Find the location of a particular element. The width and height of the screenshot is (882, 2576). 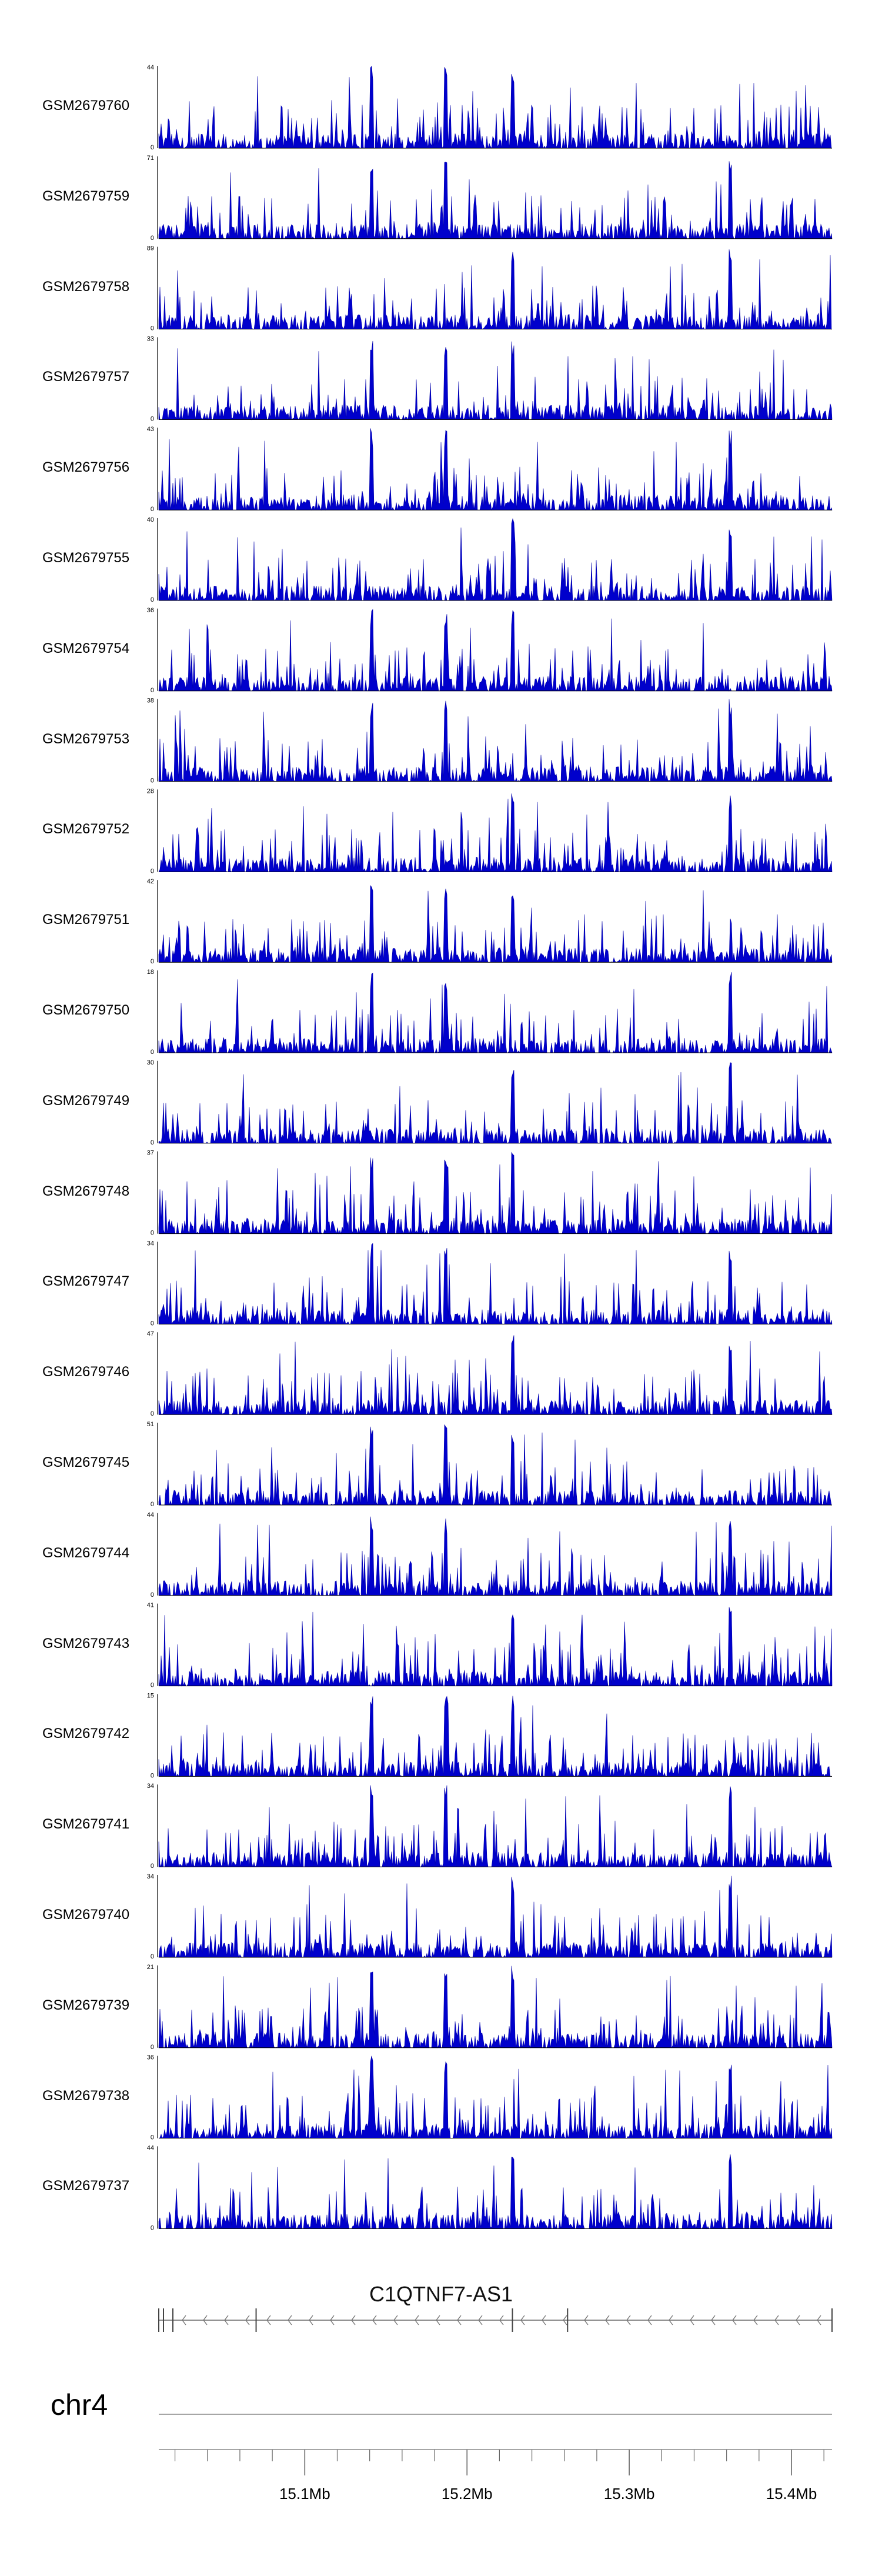

y-max-label: 40 is located at coordinates (150, 519).